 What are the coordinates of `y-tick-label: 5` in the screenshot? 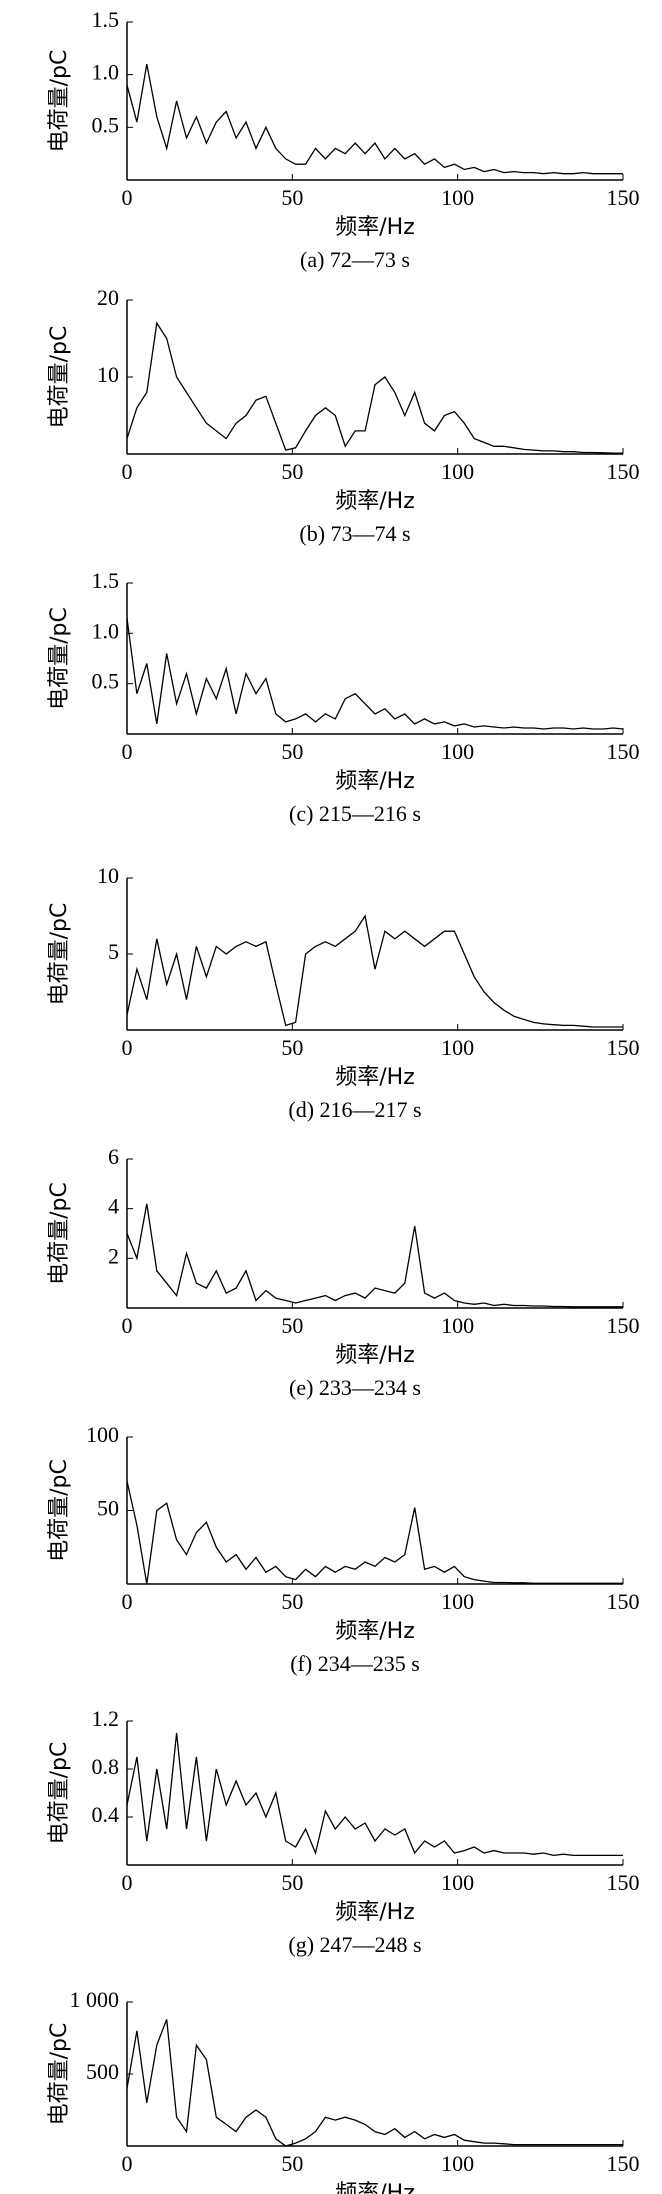 It's located at (113, 951).